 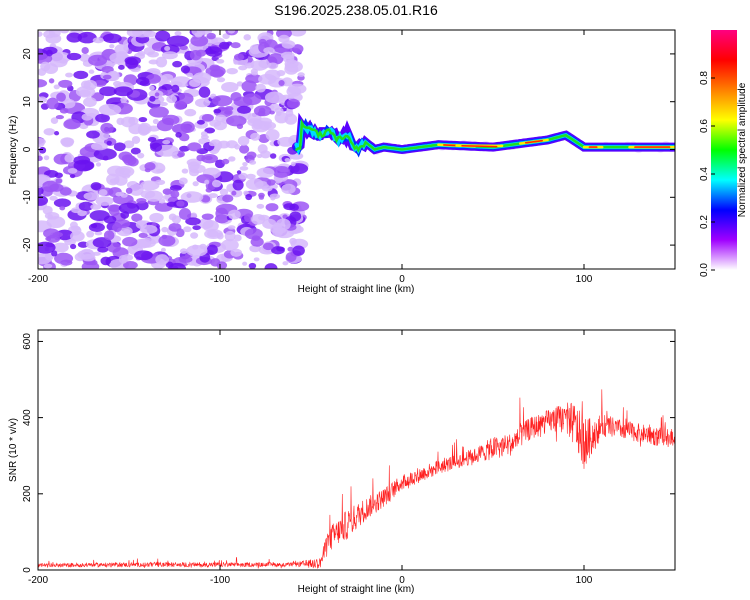 I want to click on snr-ylabel: SNR (10 * v/v), so click(x=13, y=450).